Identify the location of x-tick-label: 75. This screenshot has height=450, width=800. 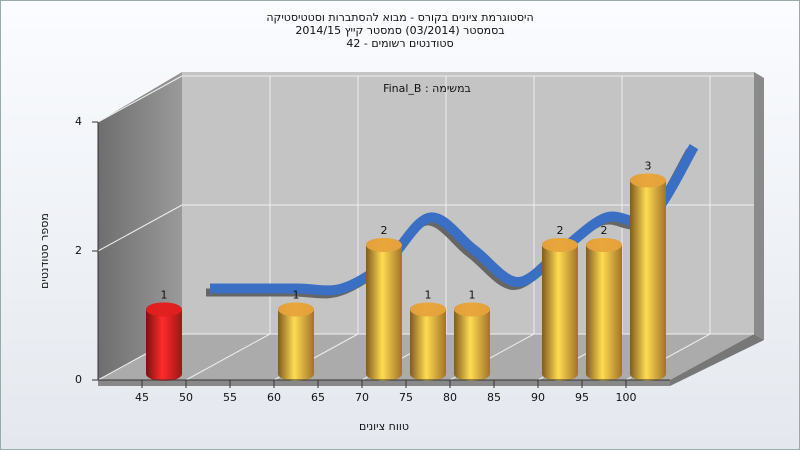
(406, 397).